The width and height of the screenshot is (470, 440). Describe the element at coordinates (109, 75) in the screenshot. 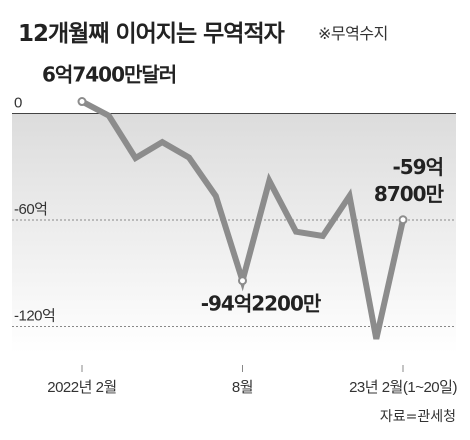

I see `data-label-0-line-0: 6억7400만달러` at that location.